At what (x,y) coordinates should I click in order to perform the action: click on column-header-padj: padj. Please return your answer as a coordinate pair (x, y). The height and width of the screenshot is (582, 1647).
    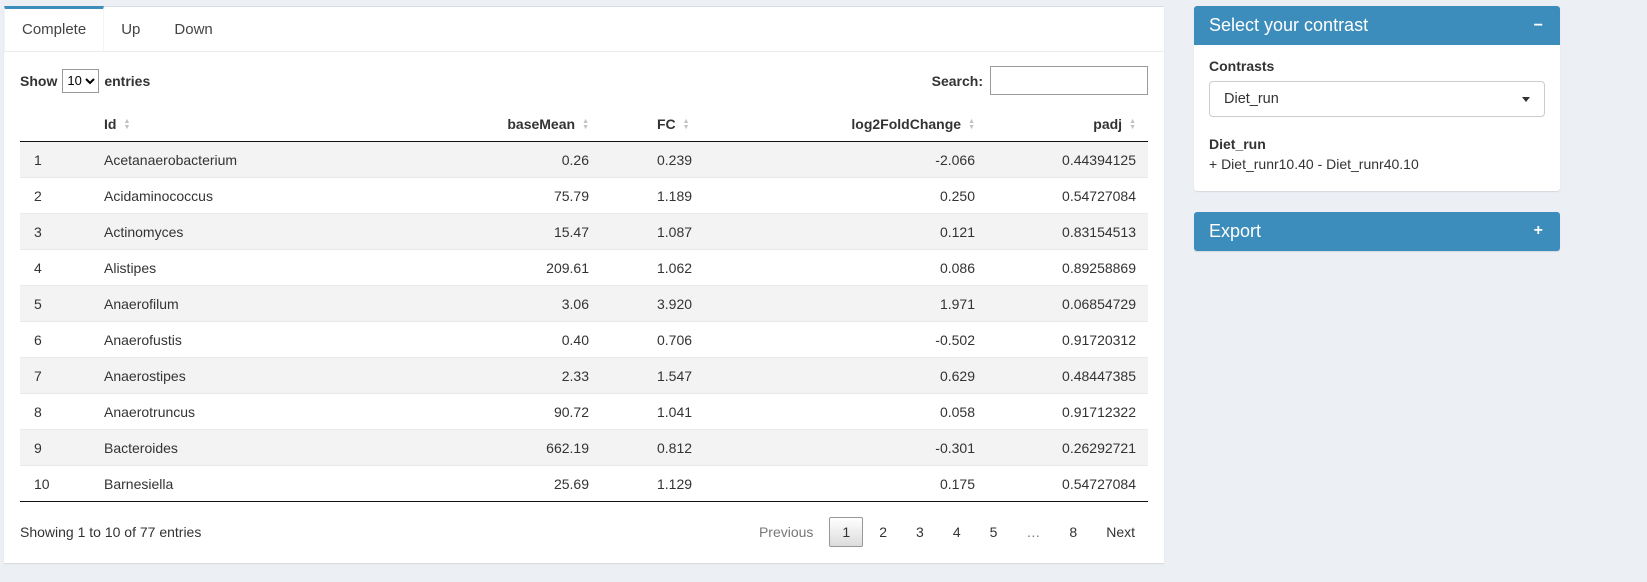
    Looking at the image, I should click on (1066, 124).